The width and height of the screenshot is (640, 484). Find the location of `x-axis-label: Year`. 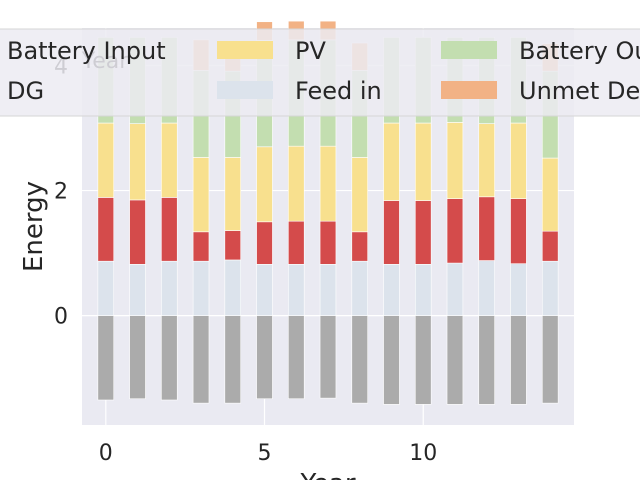

x-axis-label: Year is located at coordinates (327, 474).